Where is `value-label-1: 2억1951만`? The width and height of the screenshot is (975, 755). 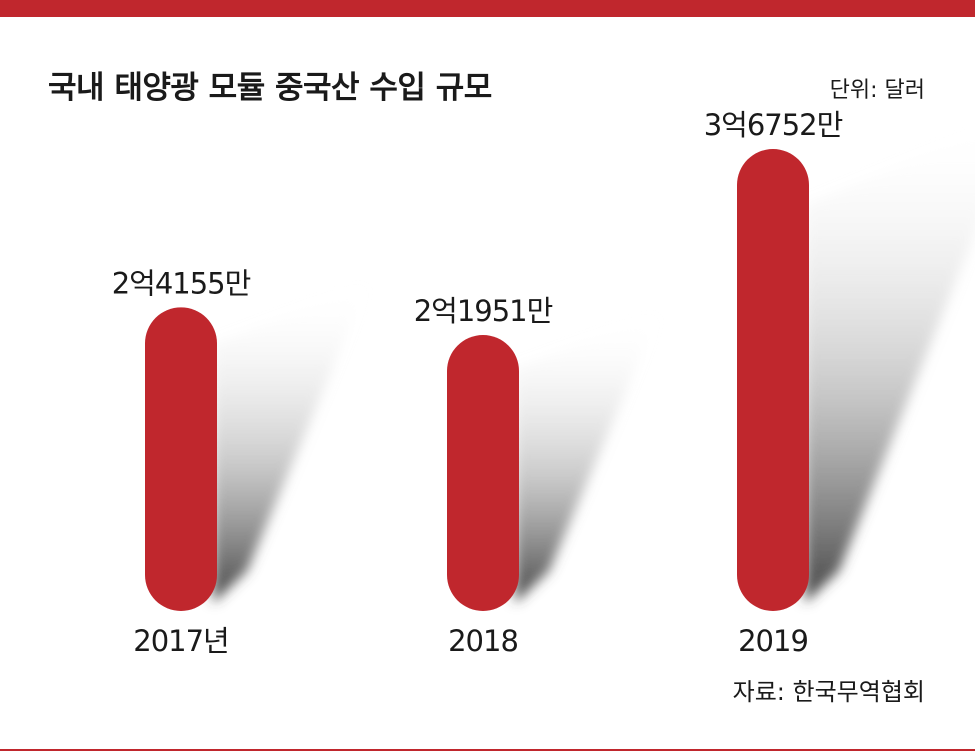
value-label-1: 2억1951만 is located at coordinates (483, 311).